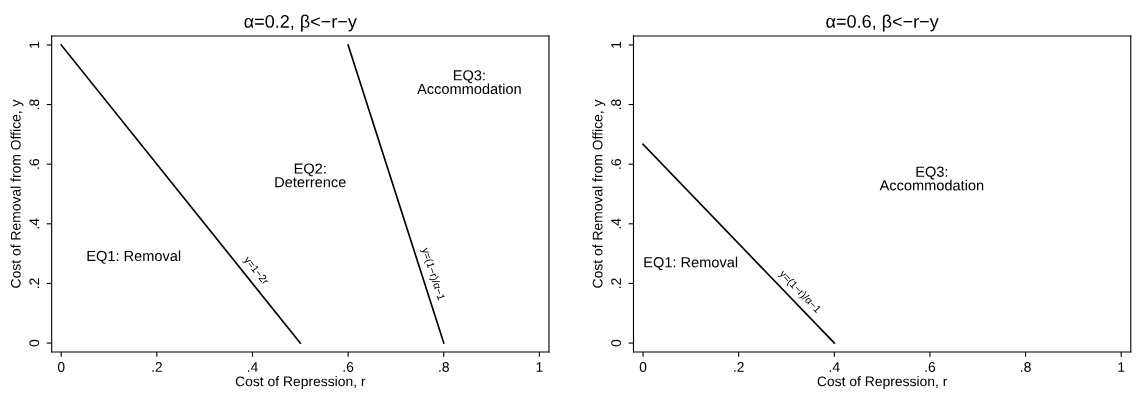 The width and height of the screenshot is (1148, 400). Describe the element at coordinates (310, 175) in the screenshot. I see `annotation: EQ2: Deterrence` at that location.